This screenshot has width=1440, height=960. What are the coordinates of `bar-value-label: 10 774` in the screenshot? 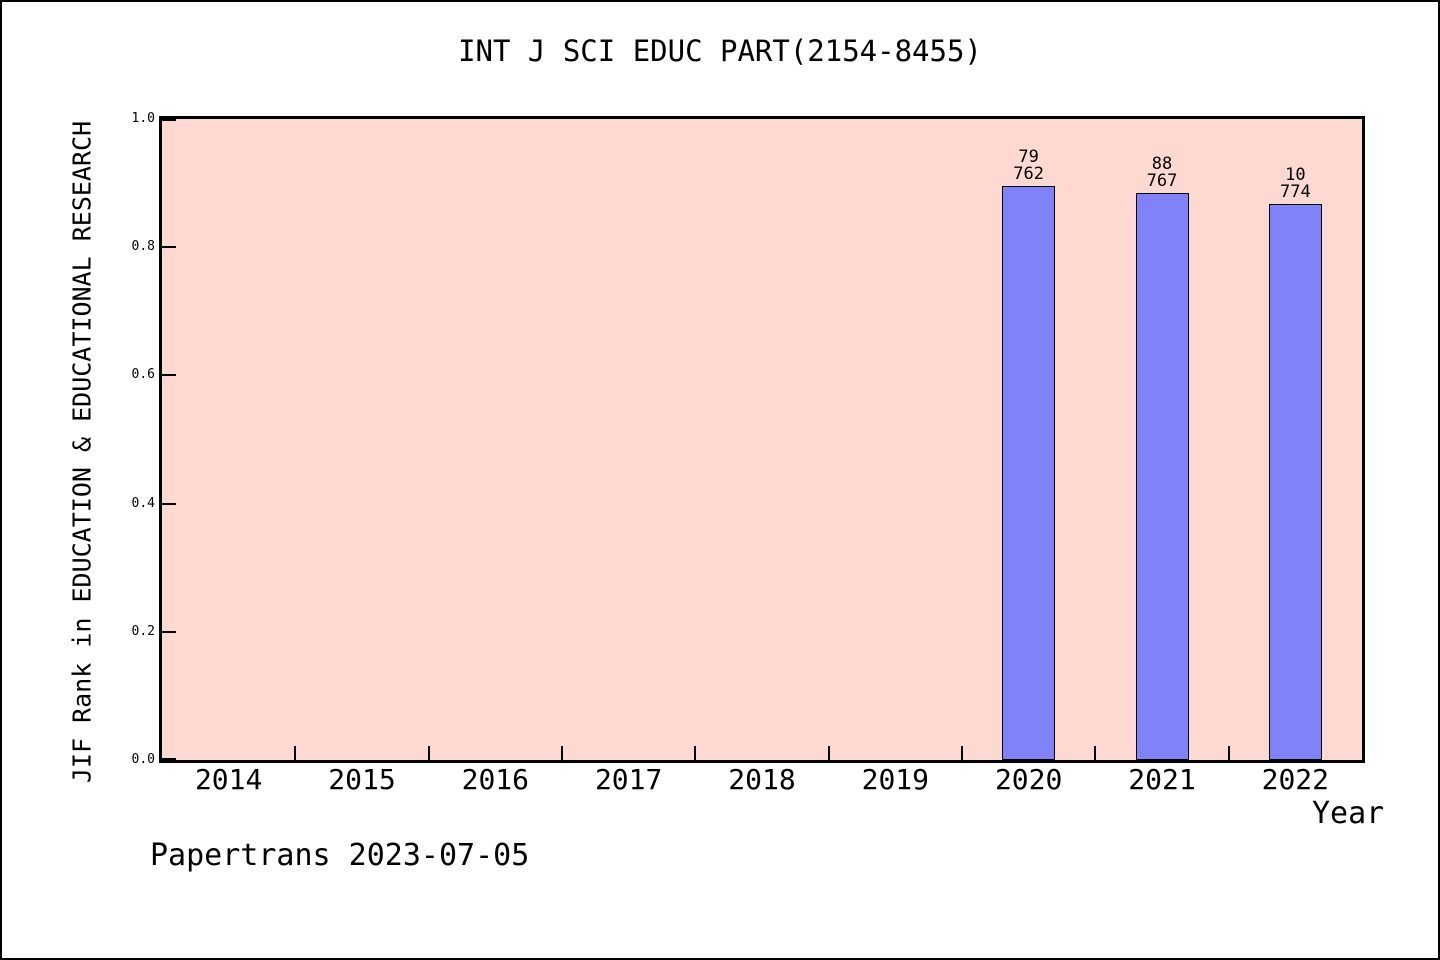 It's located at (1295, 183).